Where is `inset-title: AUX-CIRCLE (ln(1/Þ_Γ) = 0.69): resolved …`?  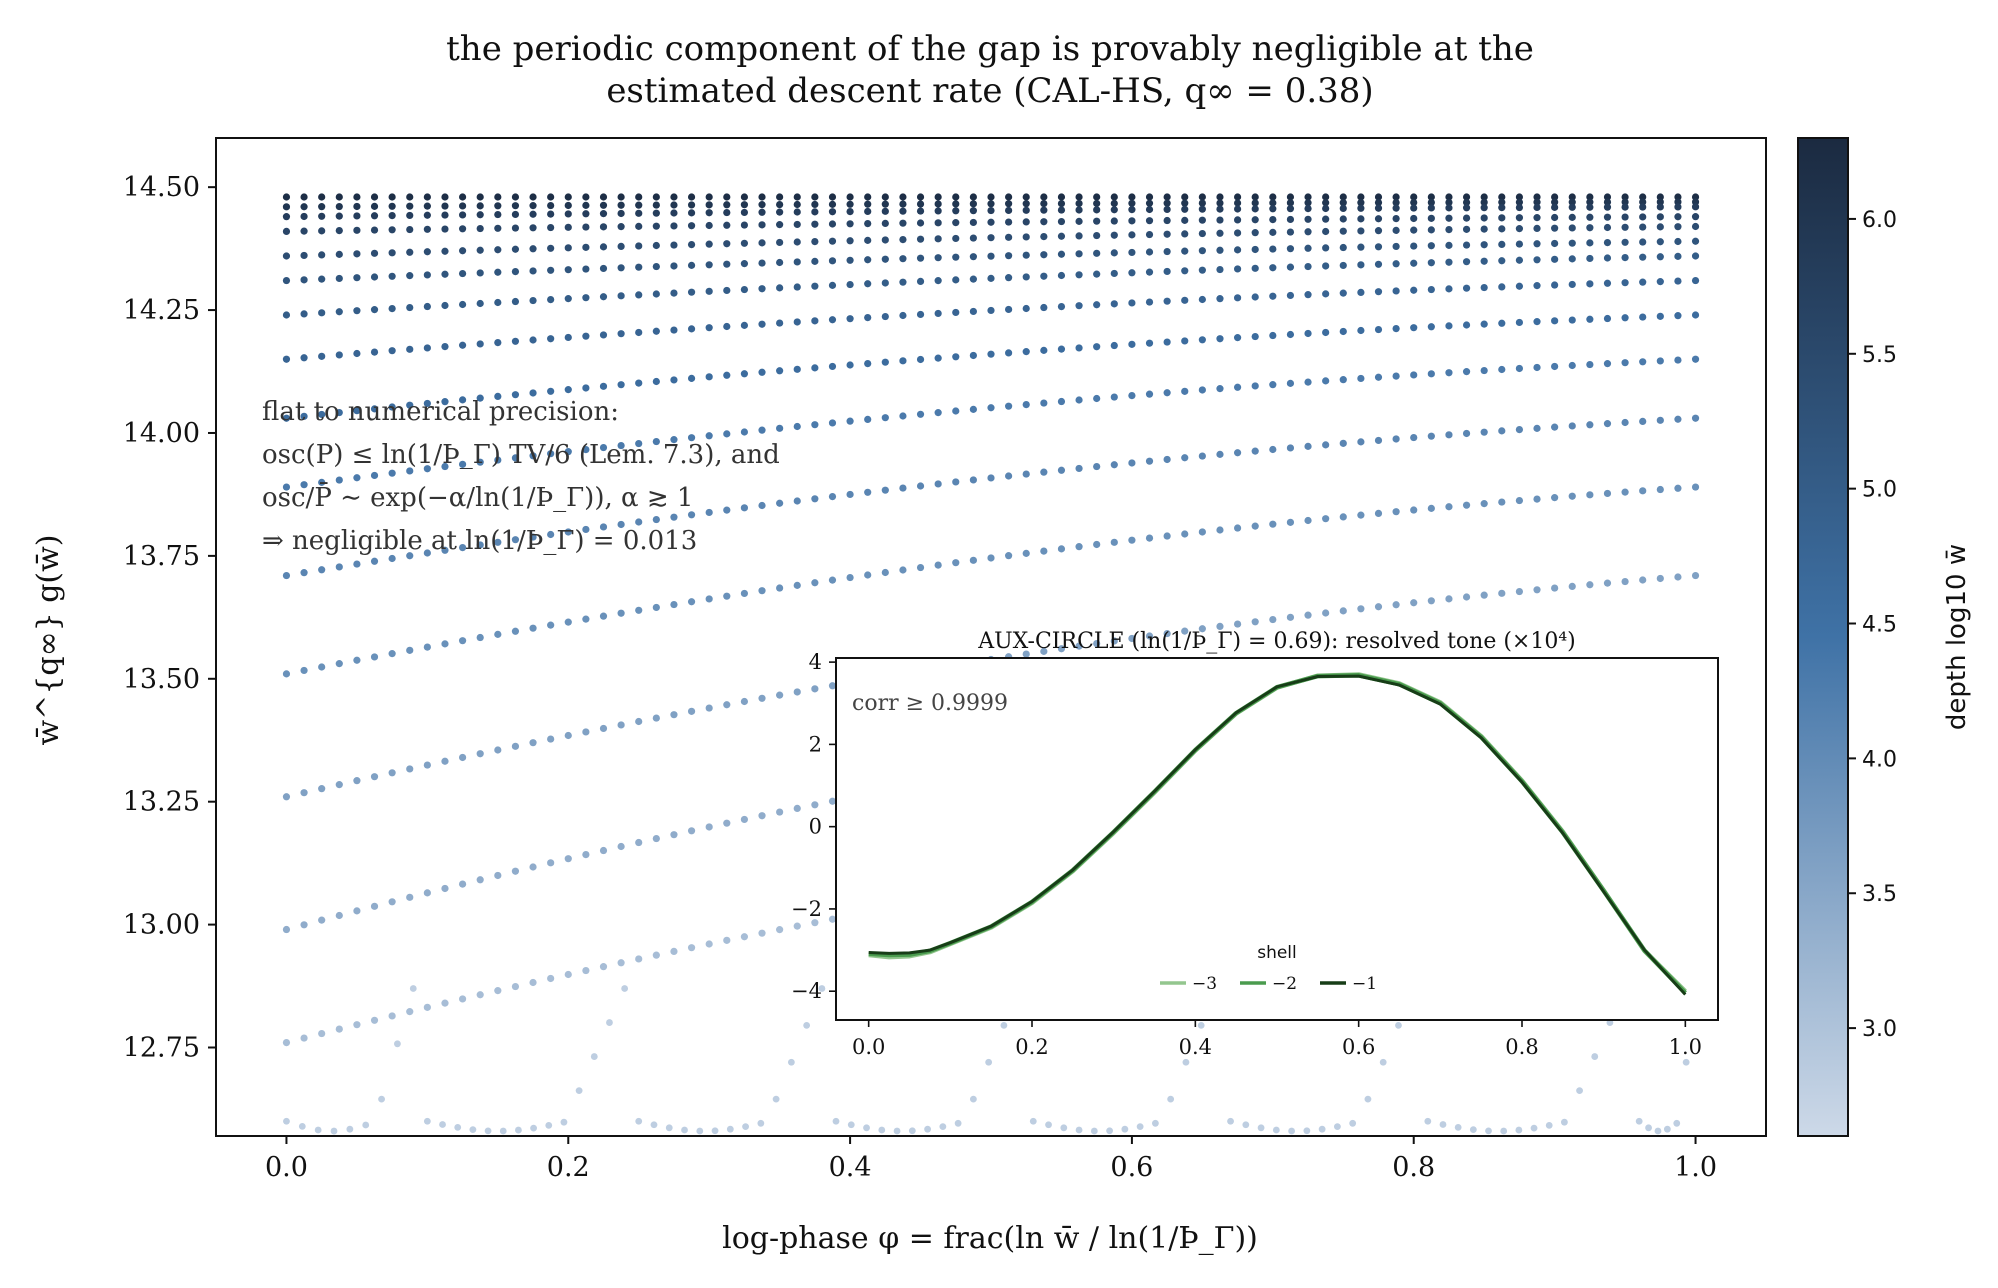
inset-title: AUX-CIRCLE (ln(1/Þ_Γ) = 0.69): resolved … is located at coordinates (1276, 641).